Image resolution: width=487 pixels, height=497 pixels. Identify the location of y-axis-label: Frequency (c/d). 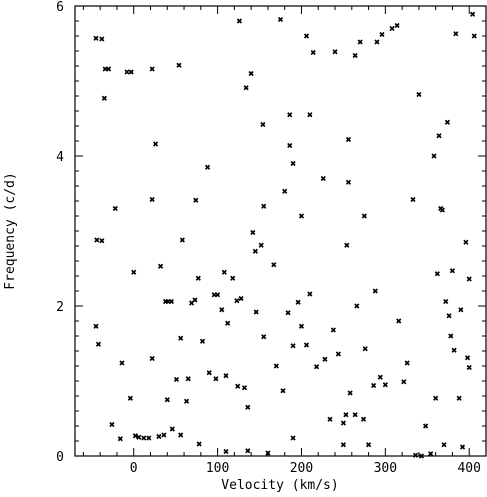
(10, 230).